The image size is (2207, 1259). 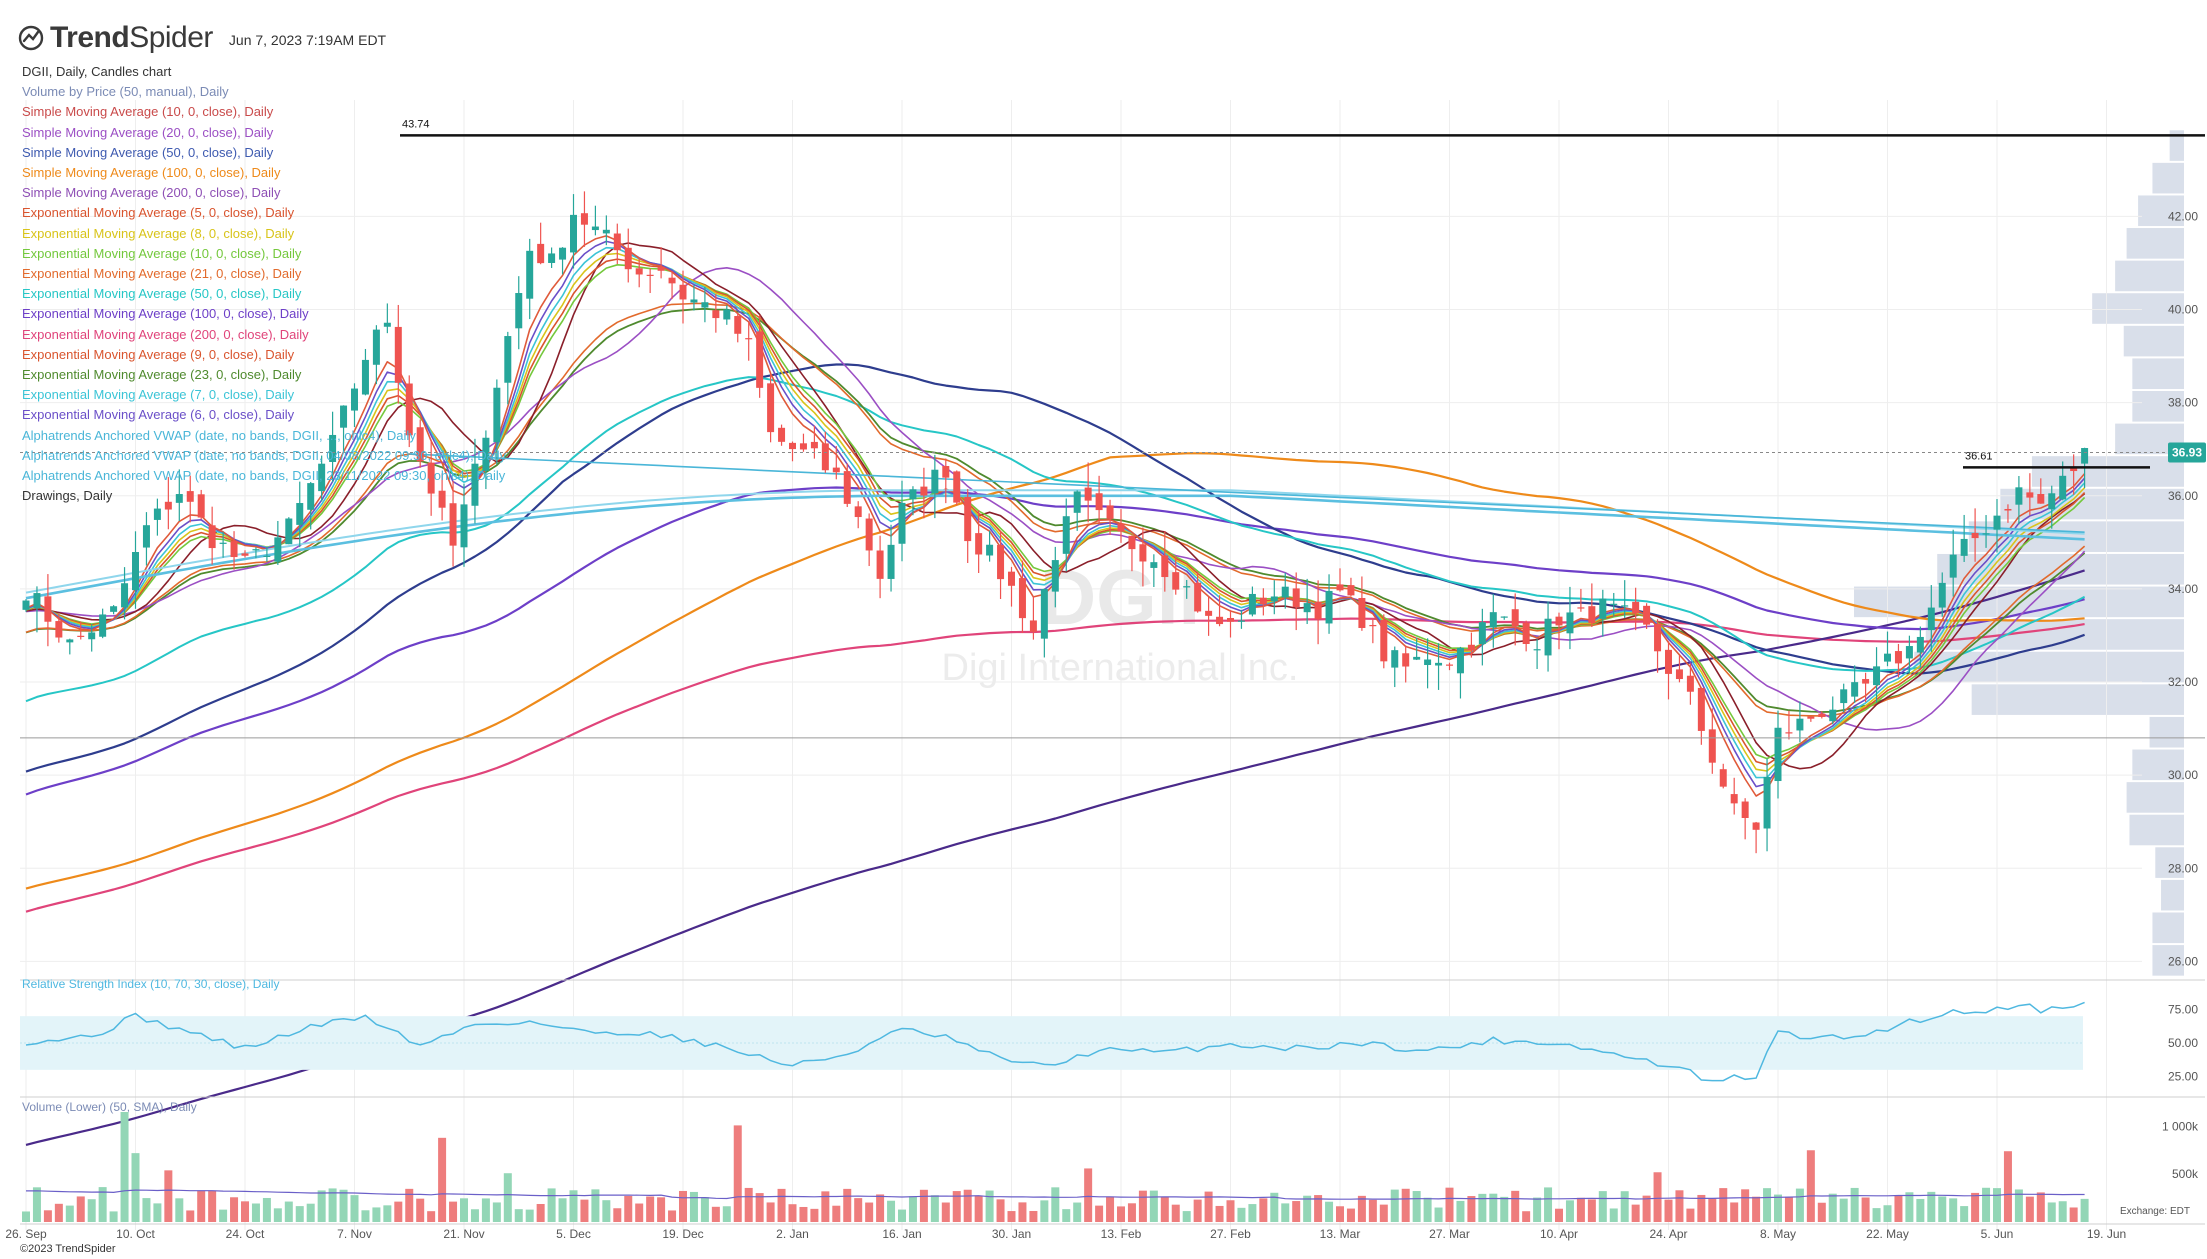 I want to click on time-tick-label: 22. May, so click(x=1887, y=1234).